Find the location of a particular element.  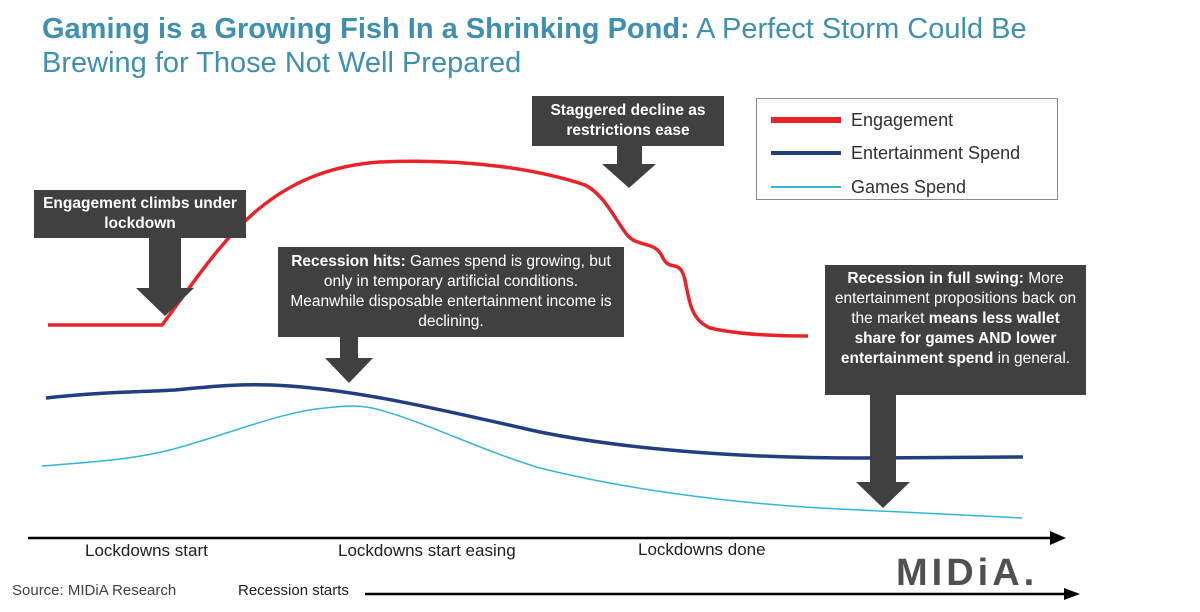

annotation-recession-hits-bold: Recession hits: is located at coordinates (348, 261).